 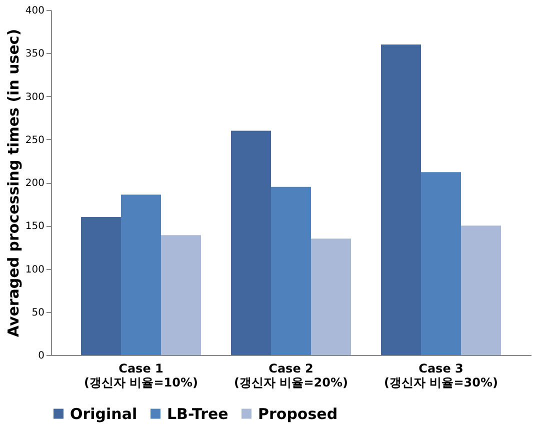 What do you see at coordinates (34, 97) in the screenshot?
I see `y-tick-label: 300` at bounding box center [34, 97].